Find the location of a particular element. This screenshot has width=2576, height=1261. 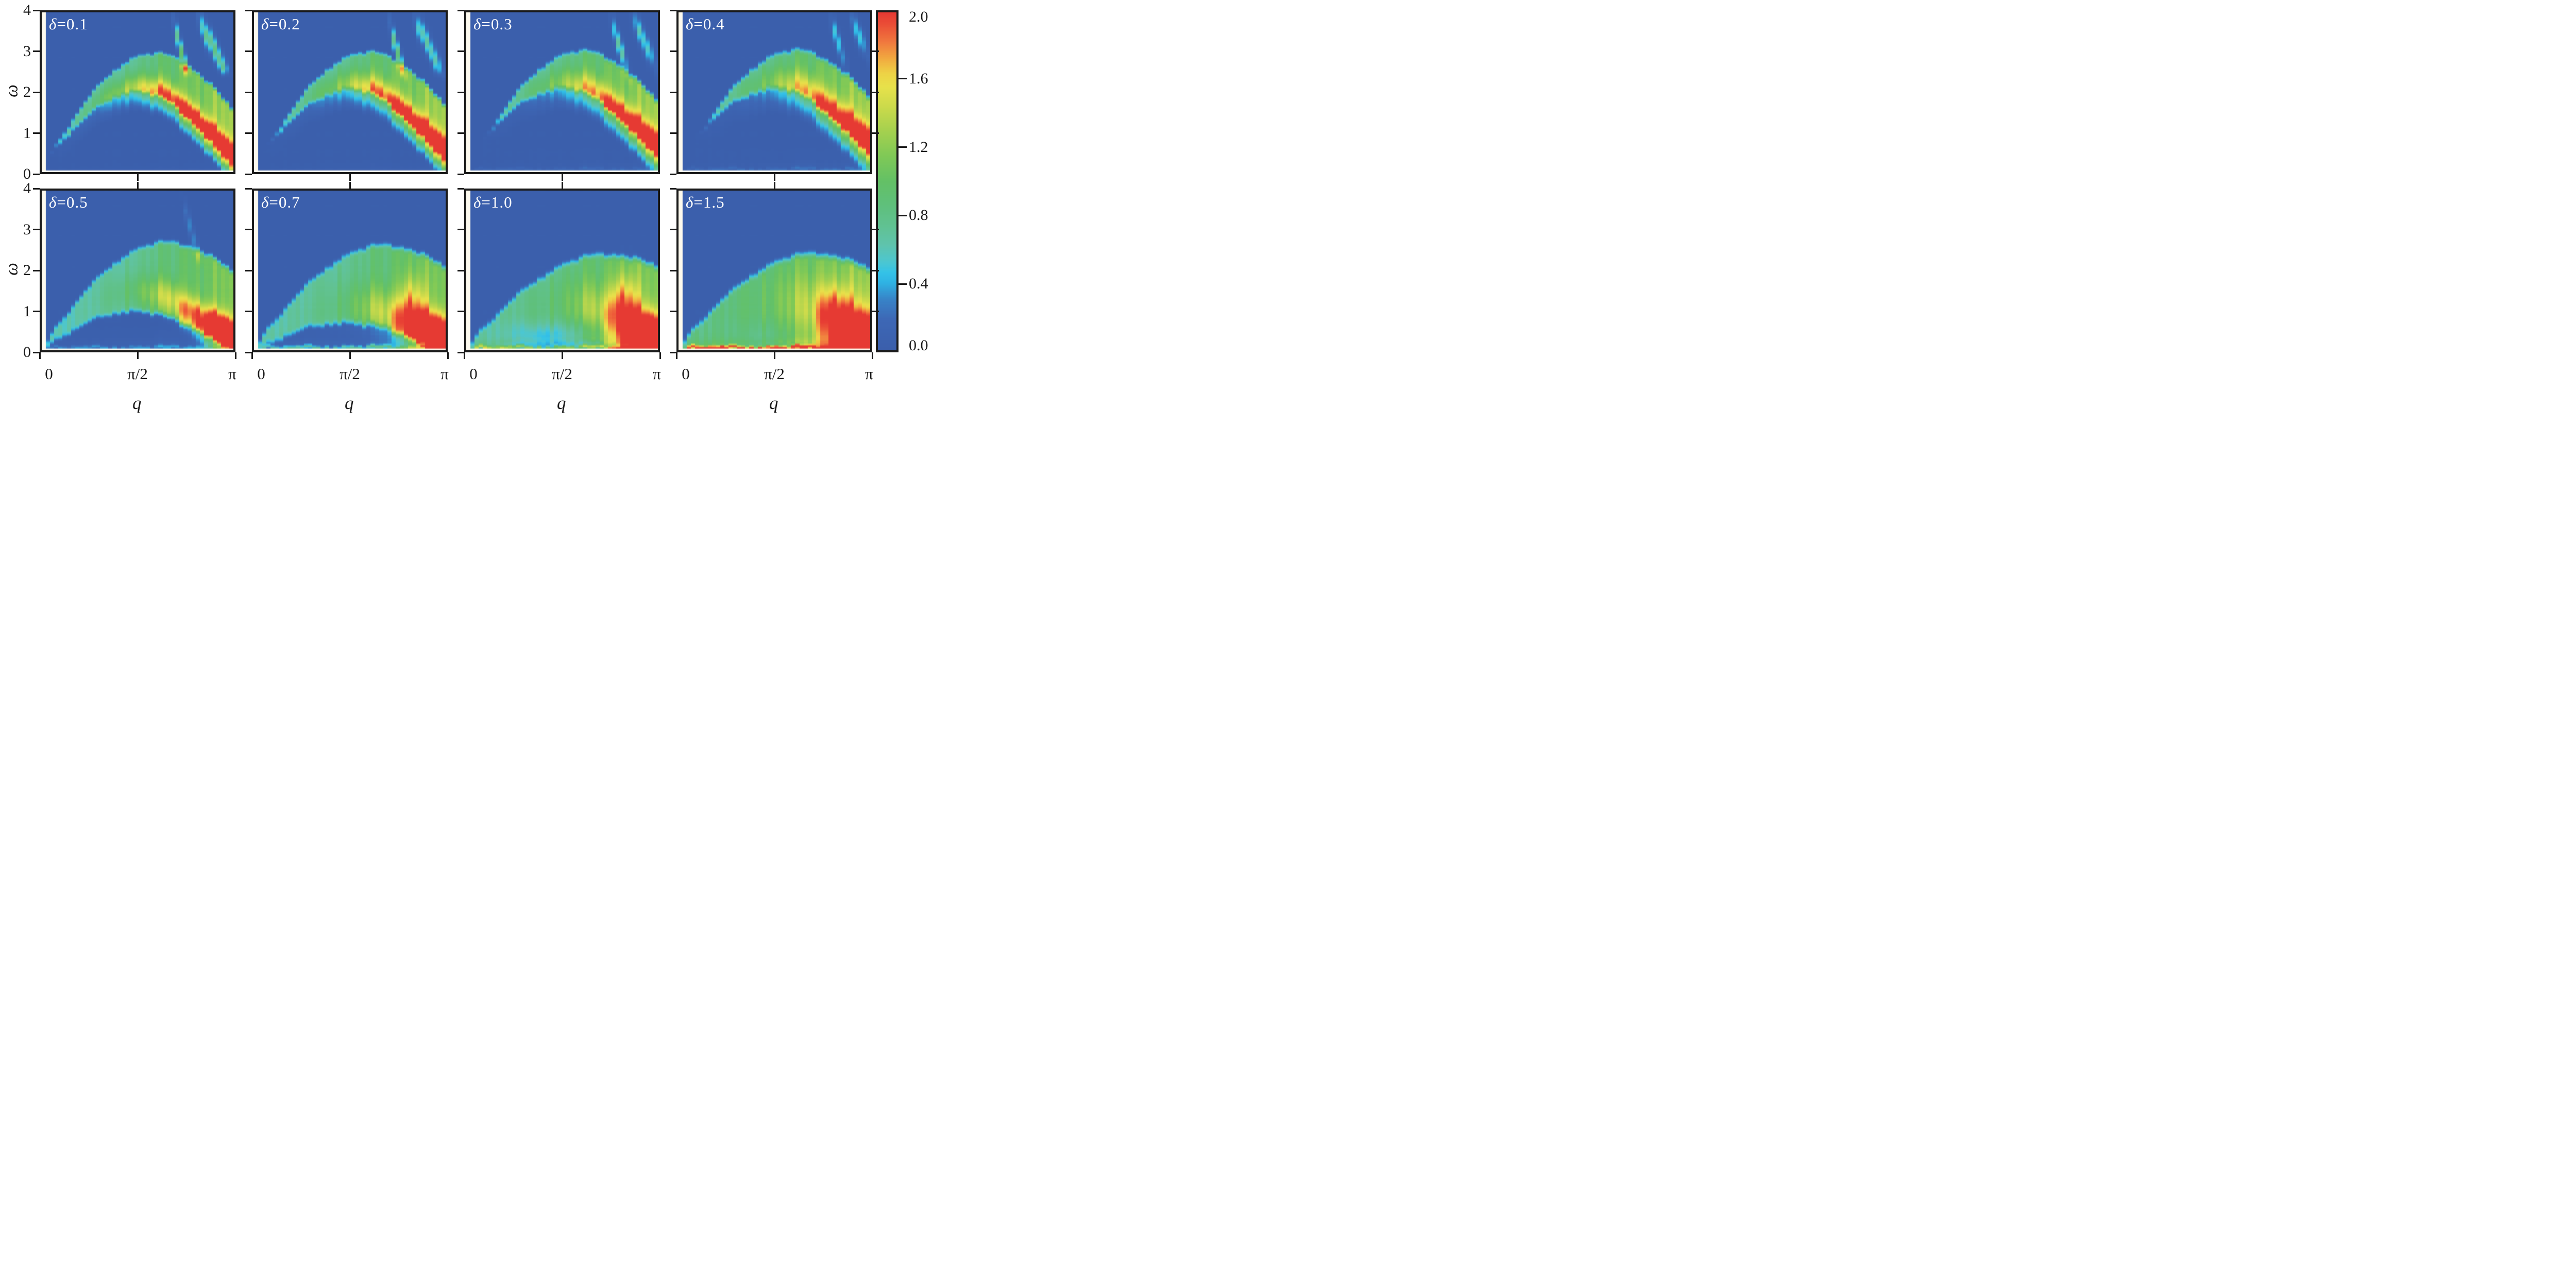

colorbar is located at coordinates (887, 181).